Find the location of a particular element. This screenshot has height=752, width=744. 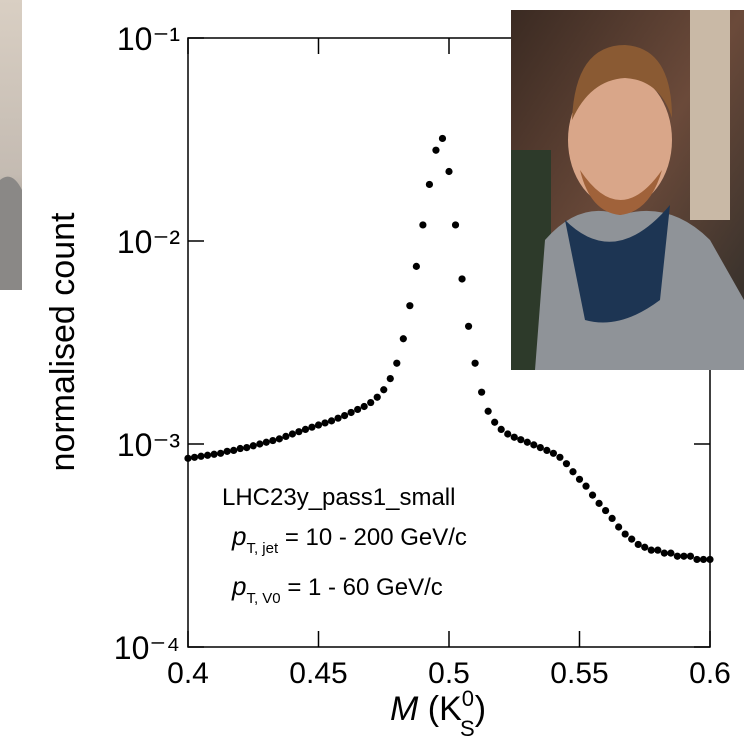

annotation-part: = 10 - 200 GeV/c is located at coordinates (372, 537).